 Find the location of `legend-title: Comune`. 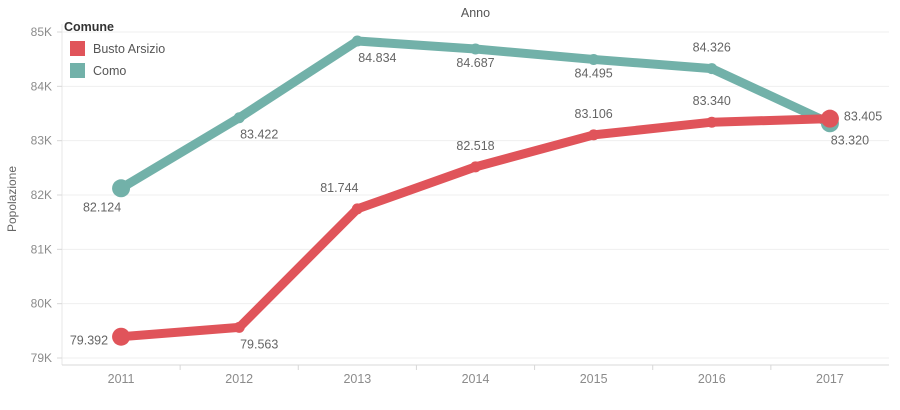

legend-title: Comune is located at coordinates (89, 27).